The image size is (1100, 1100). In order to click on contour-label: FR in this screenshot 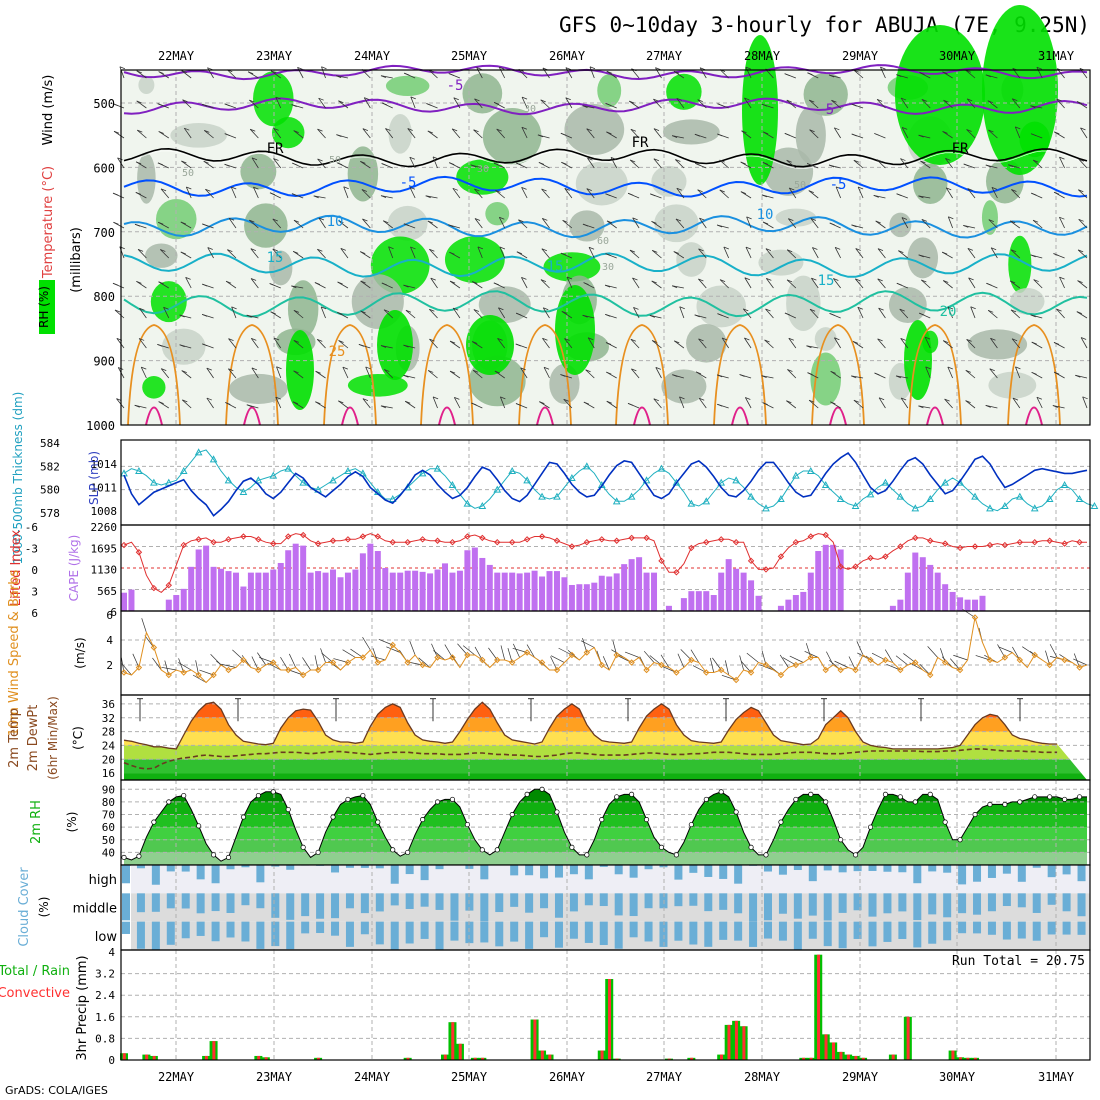, I will do `click(960, 149)`.